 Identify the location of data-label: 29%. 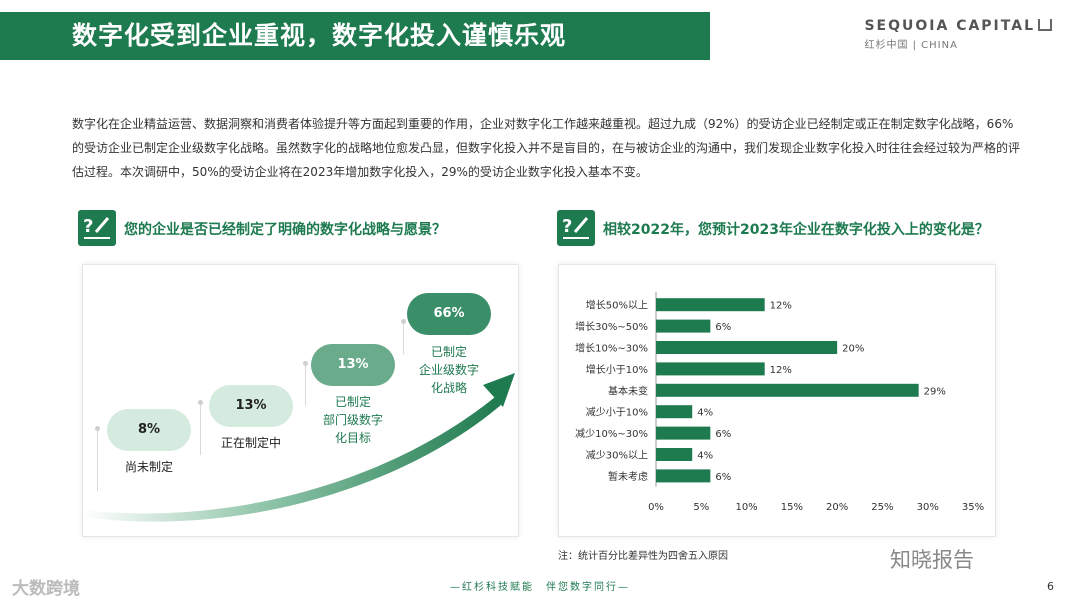
(935, 391).